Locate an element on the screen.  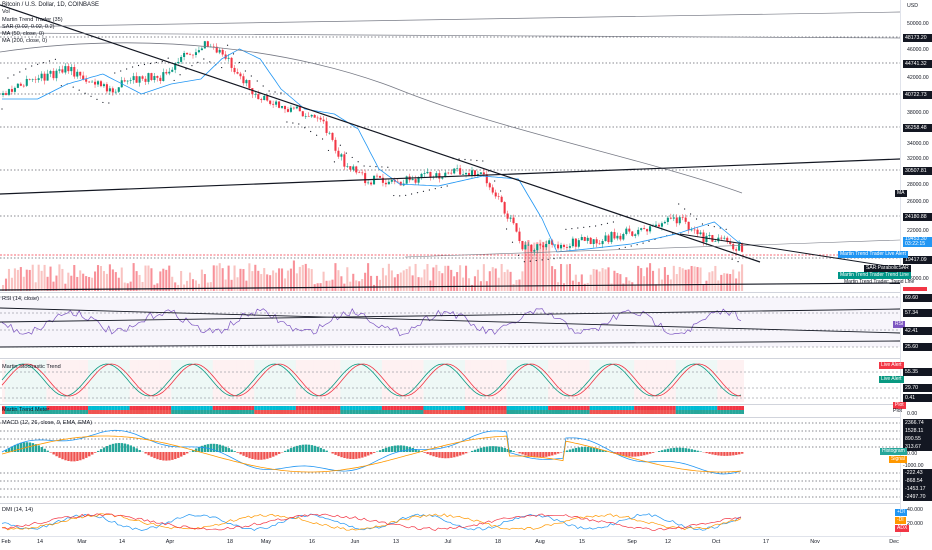
sar-badge: SAR:ParabolicSAR is located at coordinates (887, 268).